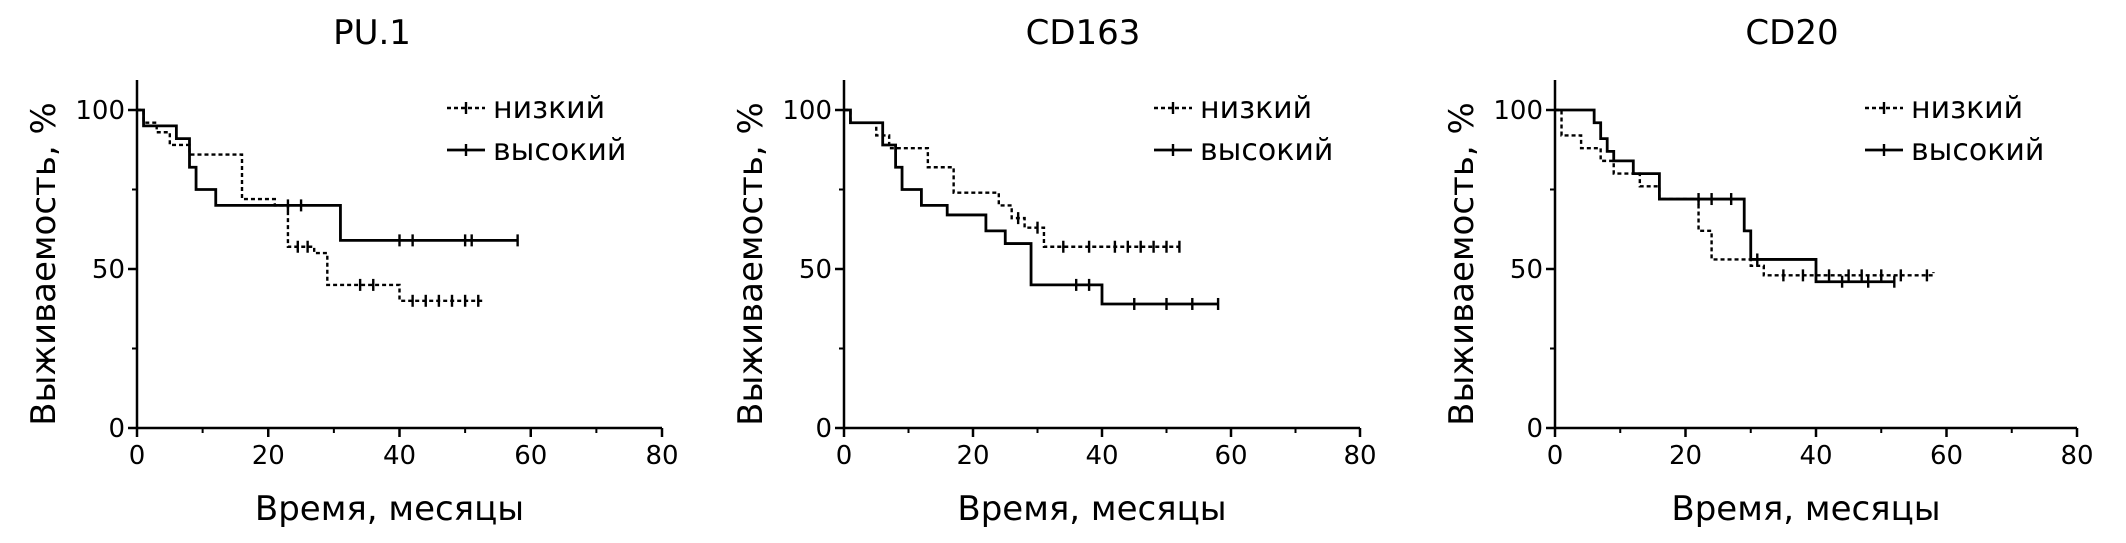 Image resolution: width=2126 pixels, height=543 pixels. What do you see at coordinates (1791, 33) in the screenshot?
I see `chart-title: CD20` at bounding box center [1791, 33].